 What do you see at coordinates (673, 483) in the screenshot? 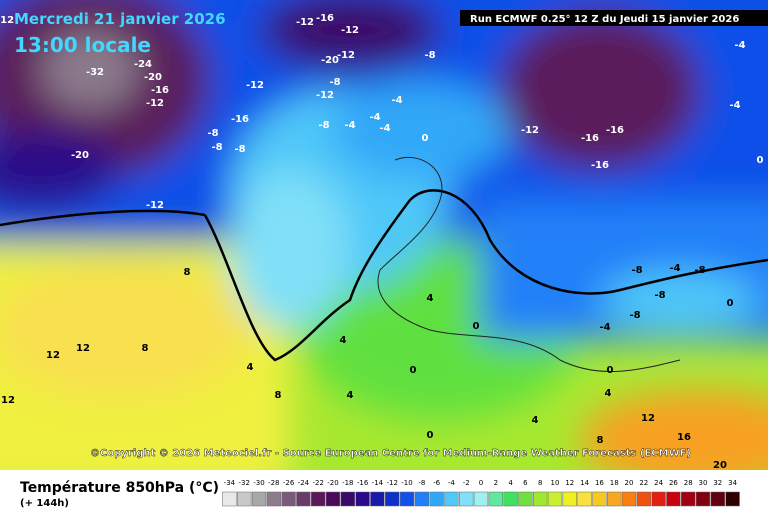
I see `legend-step: 26` at bounding box center [673, 483].